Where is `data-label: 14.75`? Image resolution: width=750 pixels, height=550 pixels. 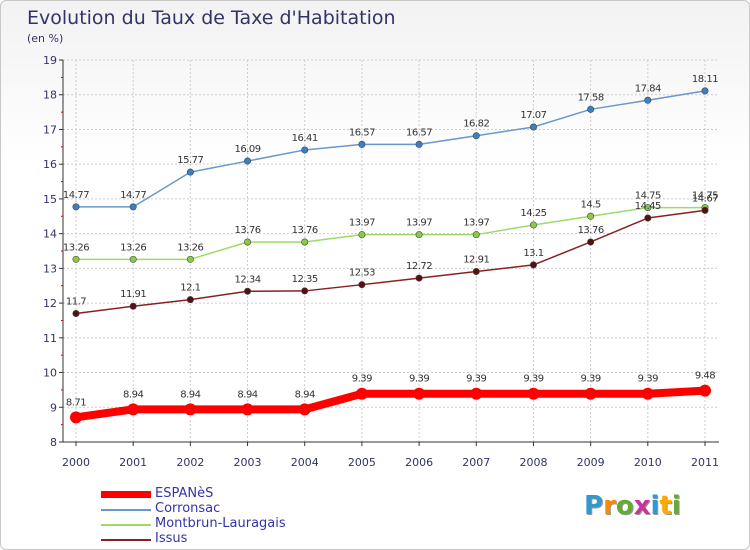
data-label: 14.75 is located at coordinates (648, 196).